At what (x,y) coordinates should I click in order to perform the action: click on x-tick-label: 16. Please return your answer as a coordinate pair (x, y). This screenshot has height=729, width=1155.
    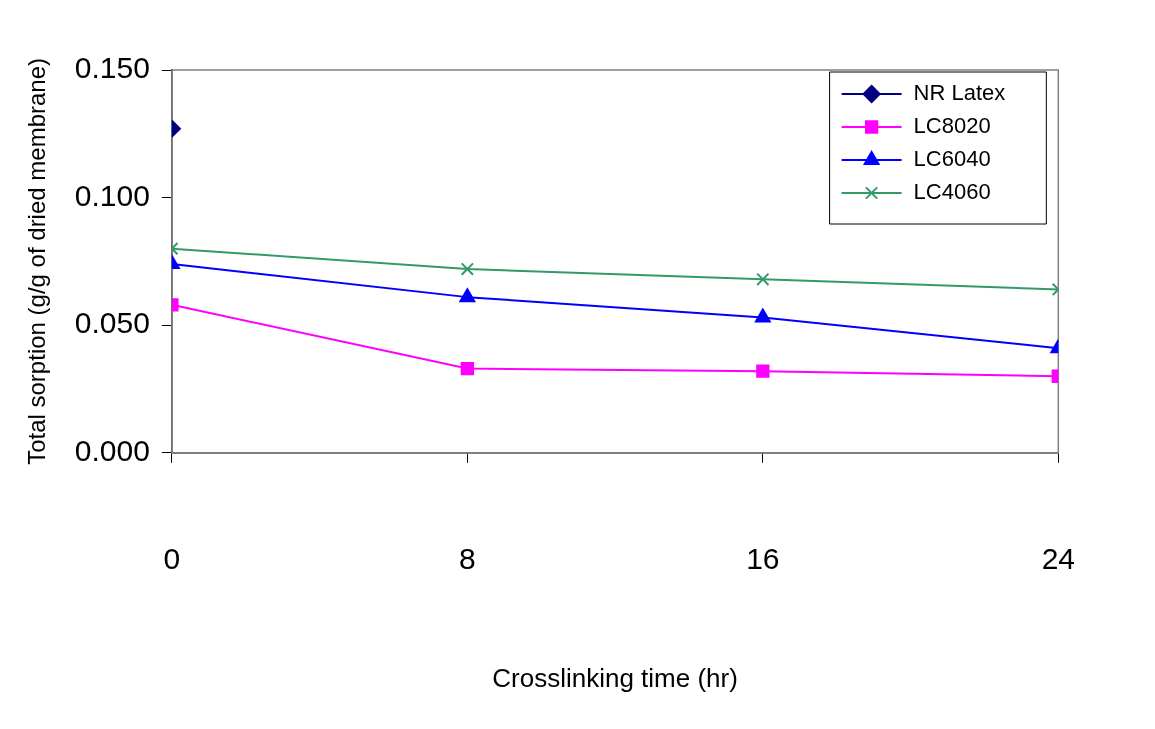
    Looking at the image, I should click on (763, 559).